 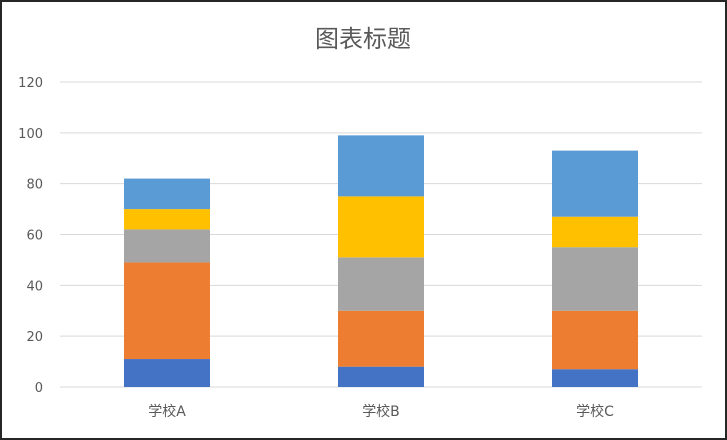 What do you see at coordinates (34, 185) in the screenshot?
I see `y-tick-label: 80` at bounding box center [34, 185].